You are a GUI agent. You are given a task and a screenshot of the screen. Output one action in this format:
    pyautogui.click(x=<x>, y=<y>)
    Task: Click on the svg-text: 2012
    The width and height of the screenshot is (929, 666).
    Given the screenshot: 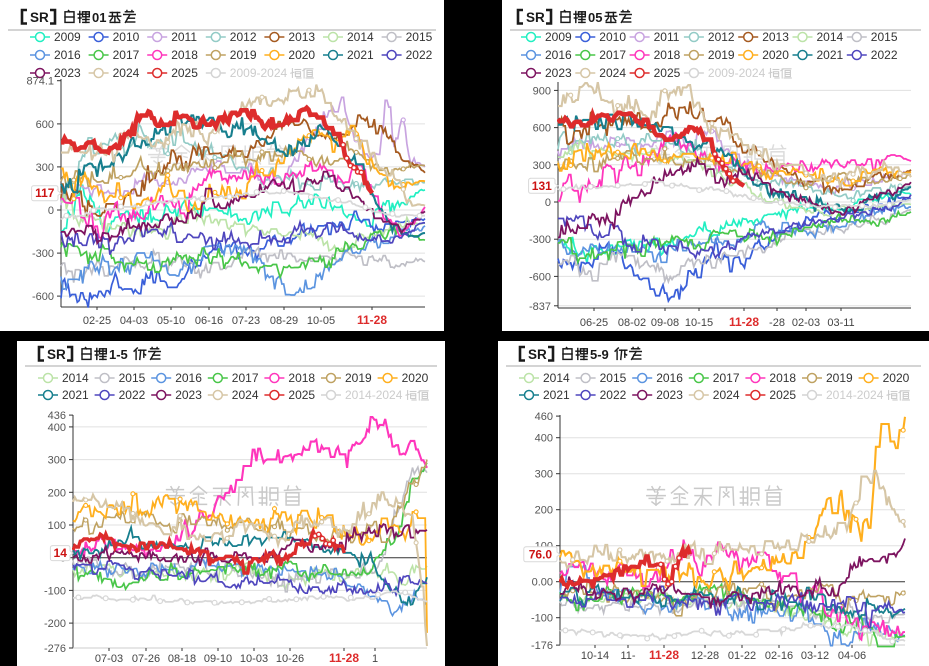 What is the action you would take?
    pyautogui.click(x=721, y=37)
    